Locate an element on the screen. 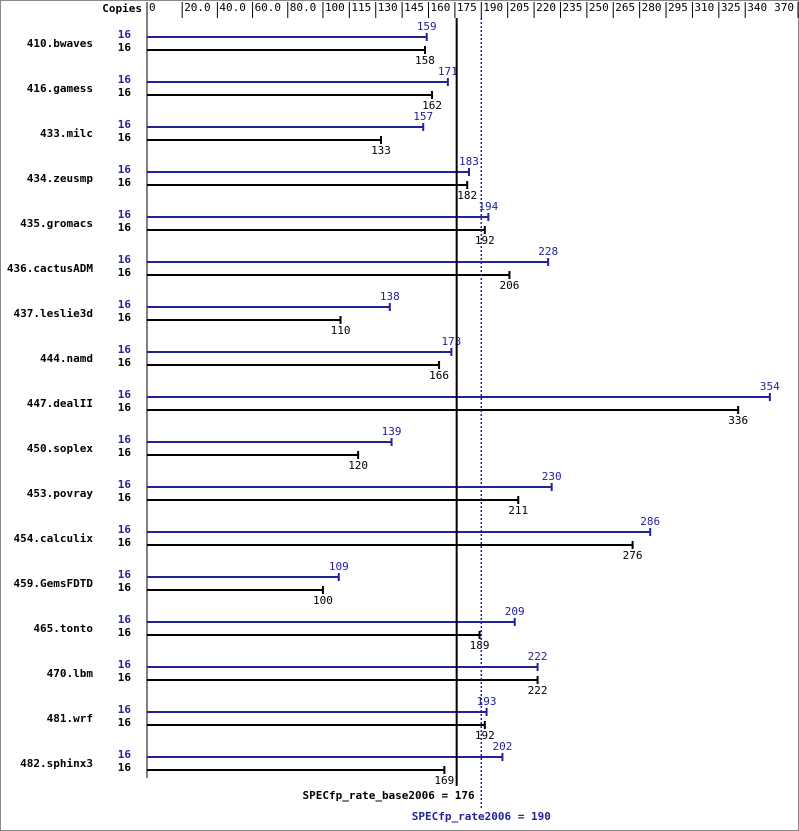 The image size is (799, 831). benchmark-name: 434.zeusmp is located at coordinates (60, 178).